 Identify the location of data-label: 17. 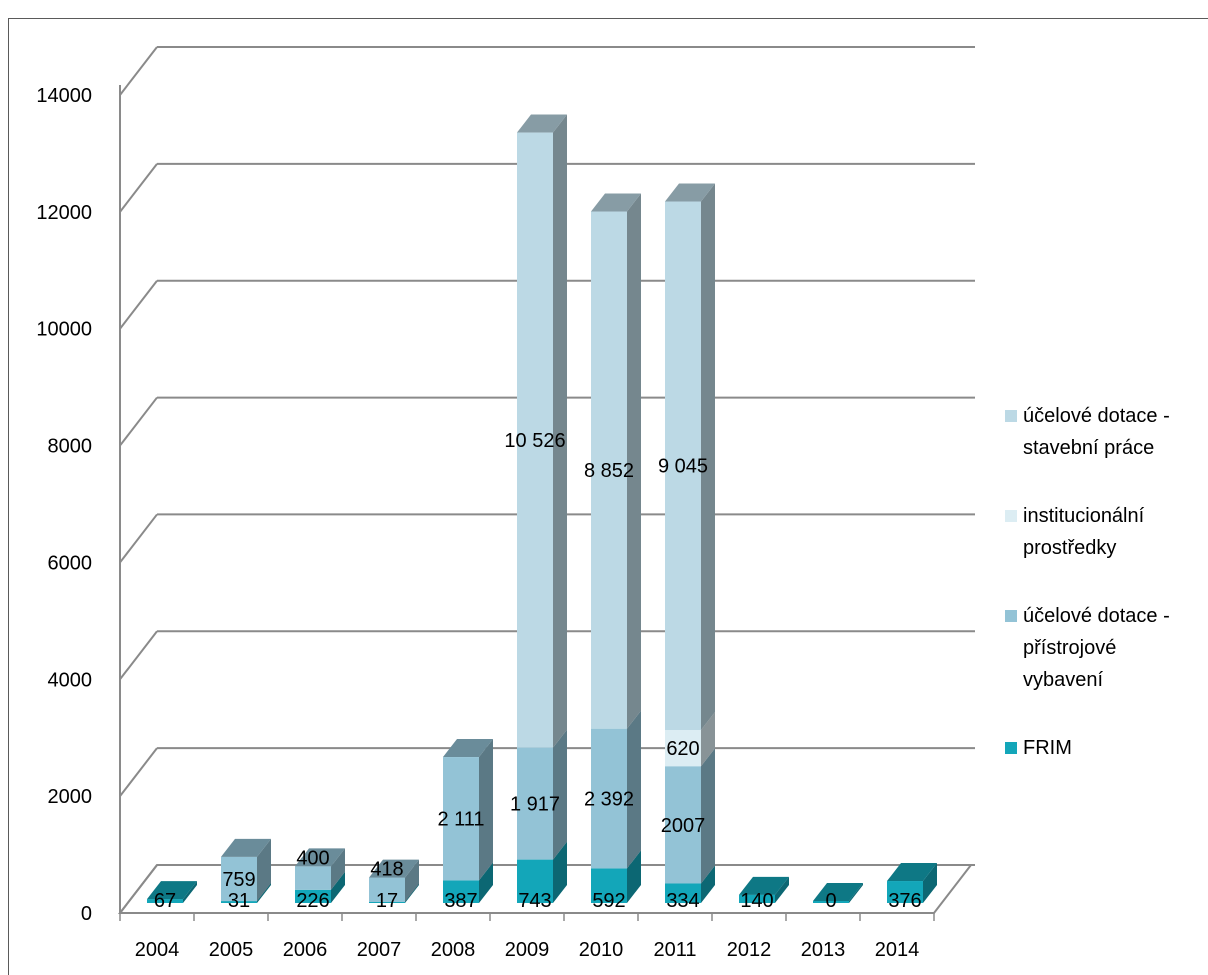
(387, 901).